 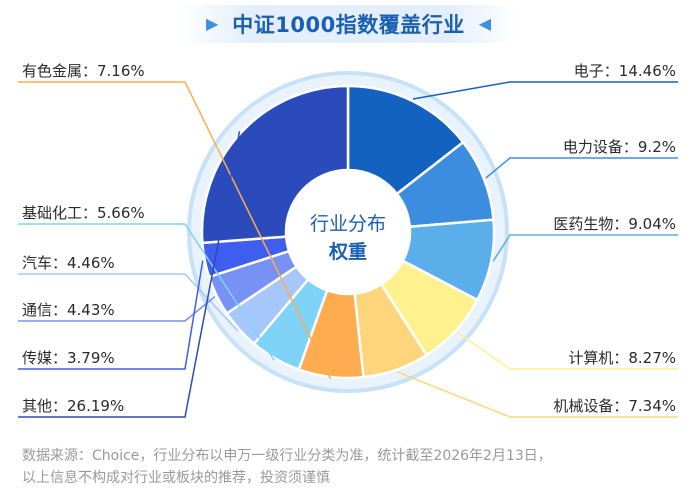 What do you see at coordinates (619, 147) in the screenshot?
I see `slice-label-1: 电力设备：9.2%` at bounding box center [619, 147].